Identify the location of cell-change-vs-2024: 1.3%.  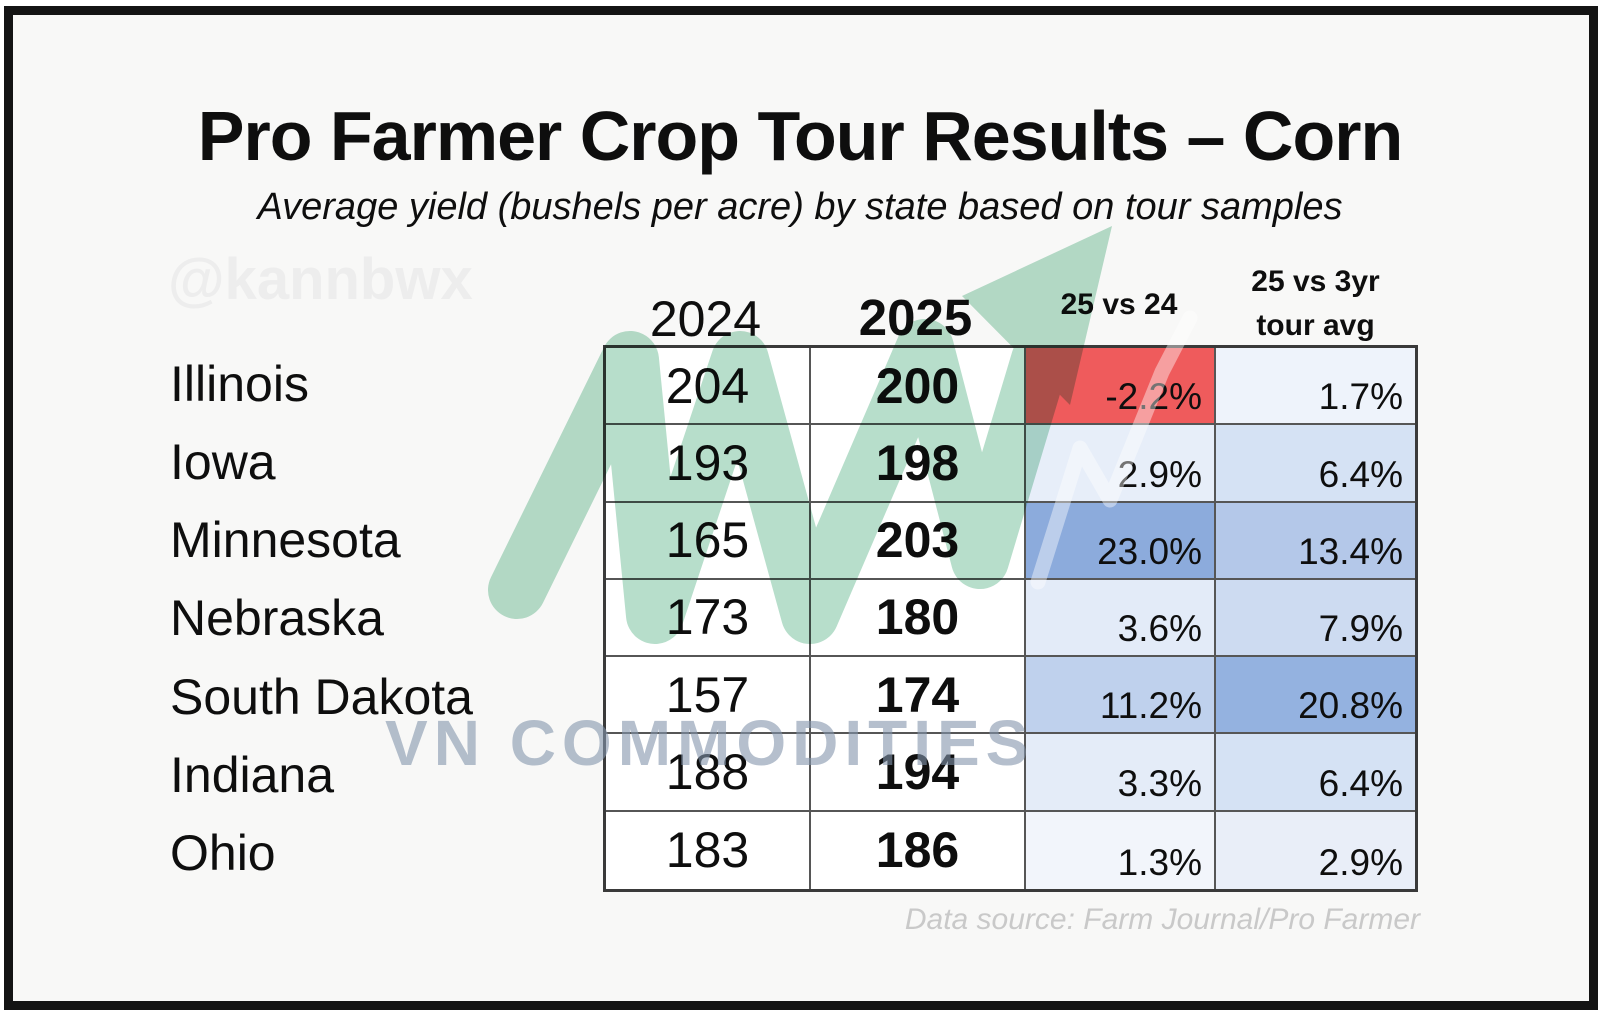
(1121, 850).